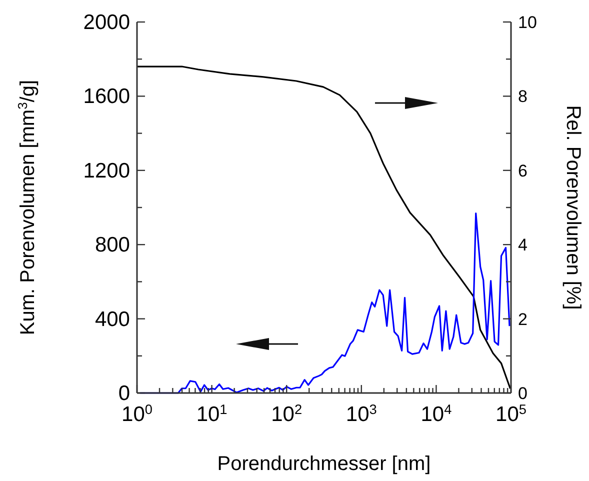 This screenshot has height=481, width=589. I want to click on y2-tick-label: 6, so click(523, 170).